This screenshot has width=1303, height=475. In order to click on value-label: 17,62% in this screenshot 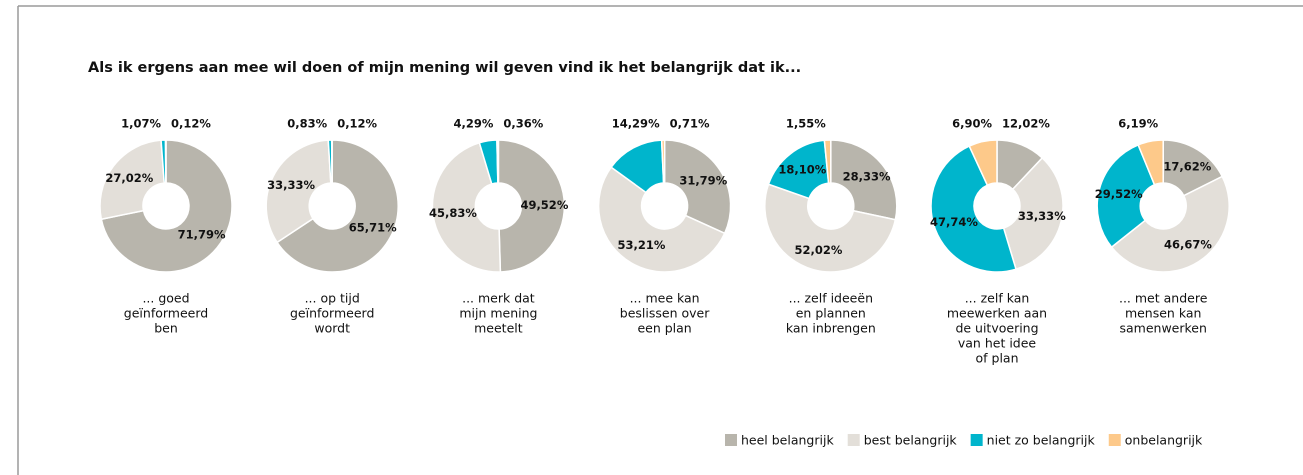, I will do `click(1187, 166)`.